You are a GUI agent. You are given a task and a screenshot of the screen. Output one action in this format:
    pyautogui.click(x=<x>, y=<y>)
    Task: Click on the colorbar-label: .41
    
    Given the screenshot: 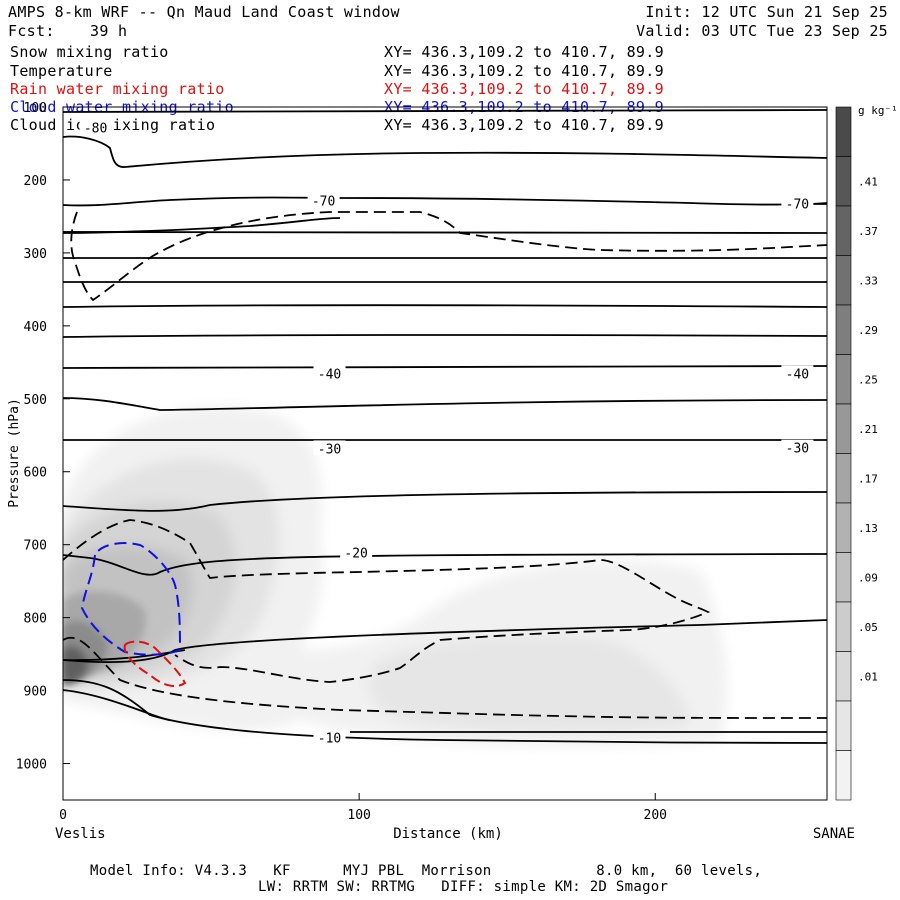 What is the action you would take?
    pyautogui.click(x=868, y=181)
    